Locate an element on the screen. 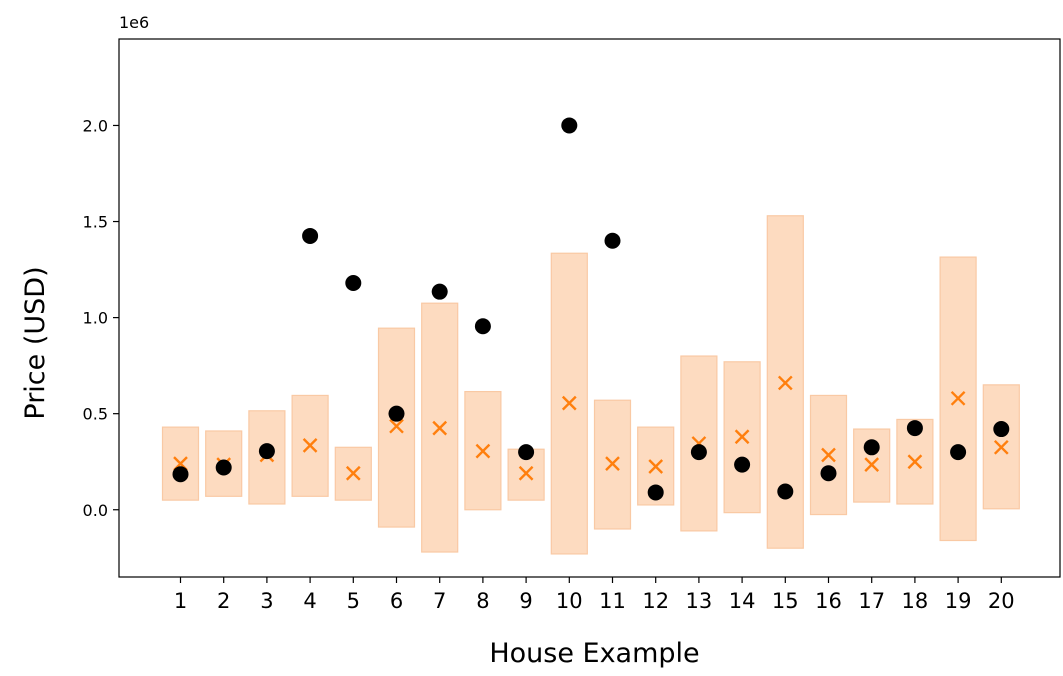 This screenshot has height=676, width=1063. x-tick-label: 14 is located at coordinates (742, 601).